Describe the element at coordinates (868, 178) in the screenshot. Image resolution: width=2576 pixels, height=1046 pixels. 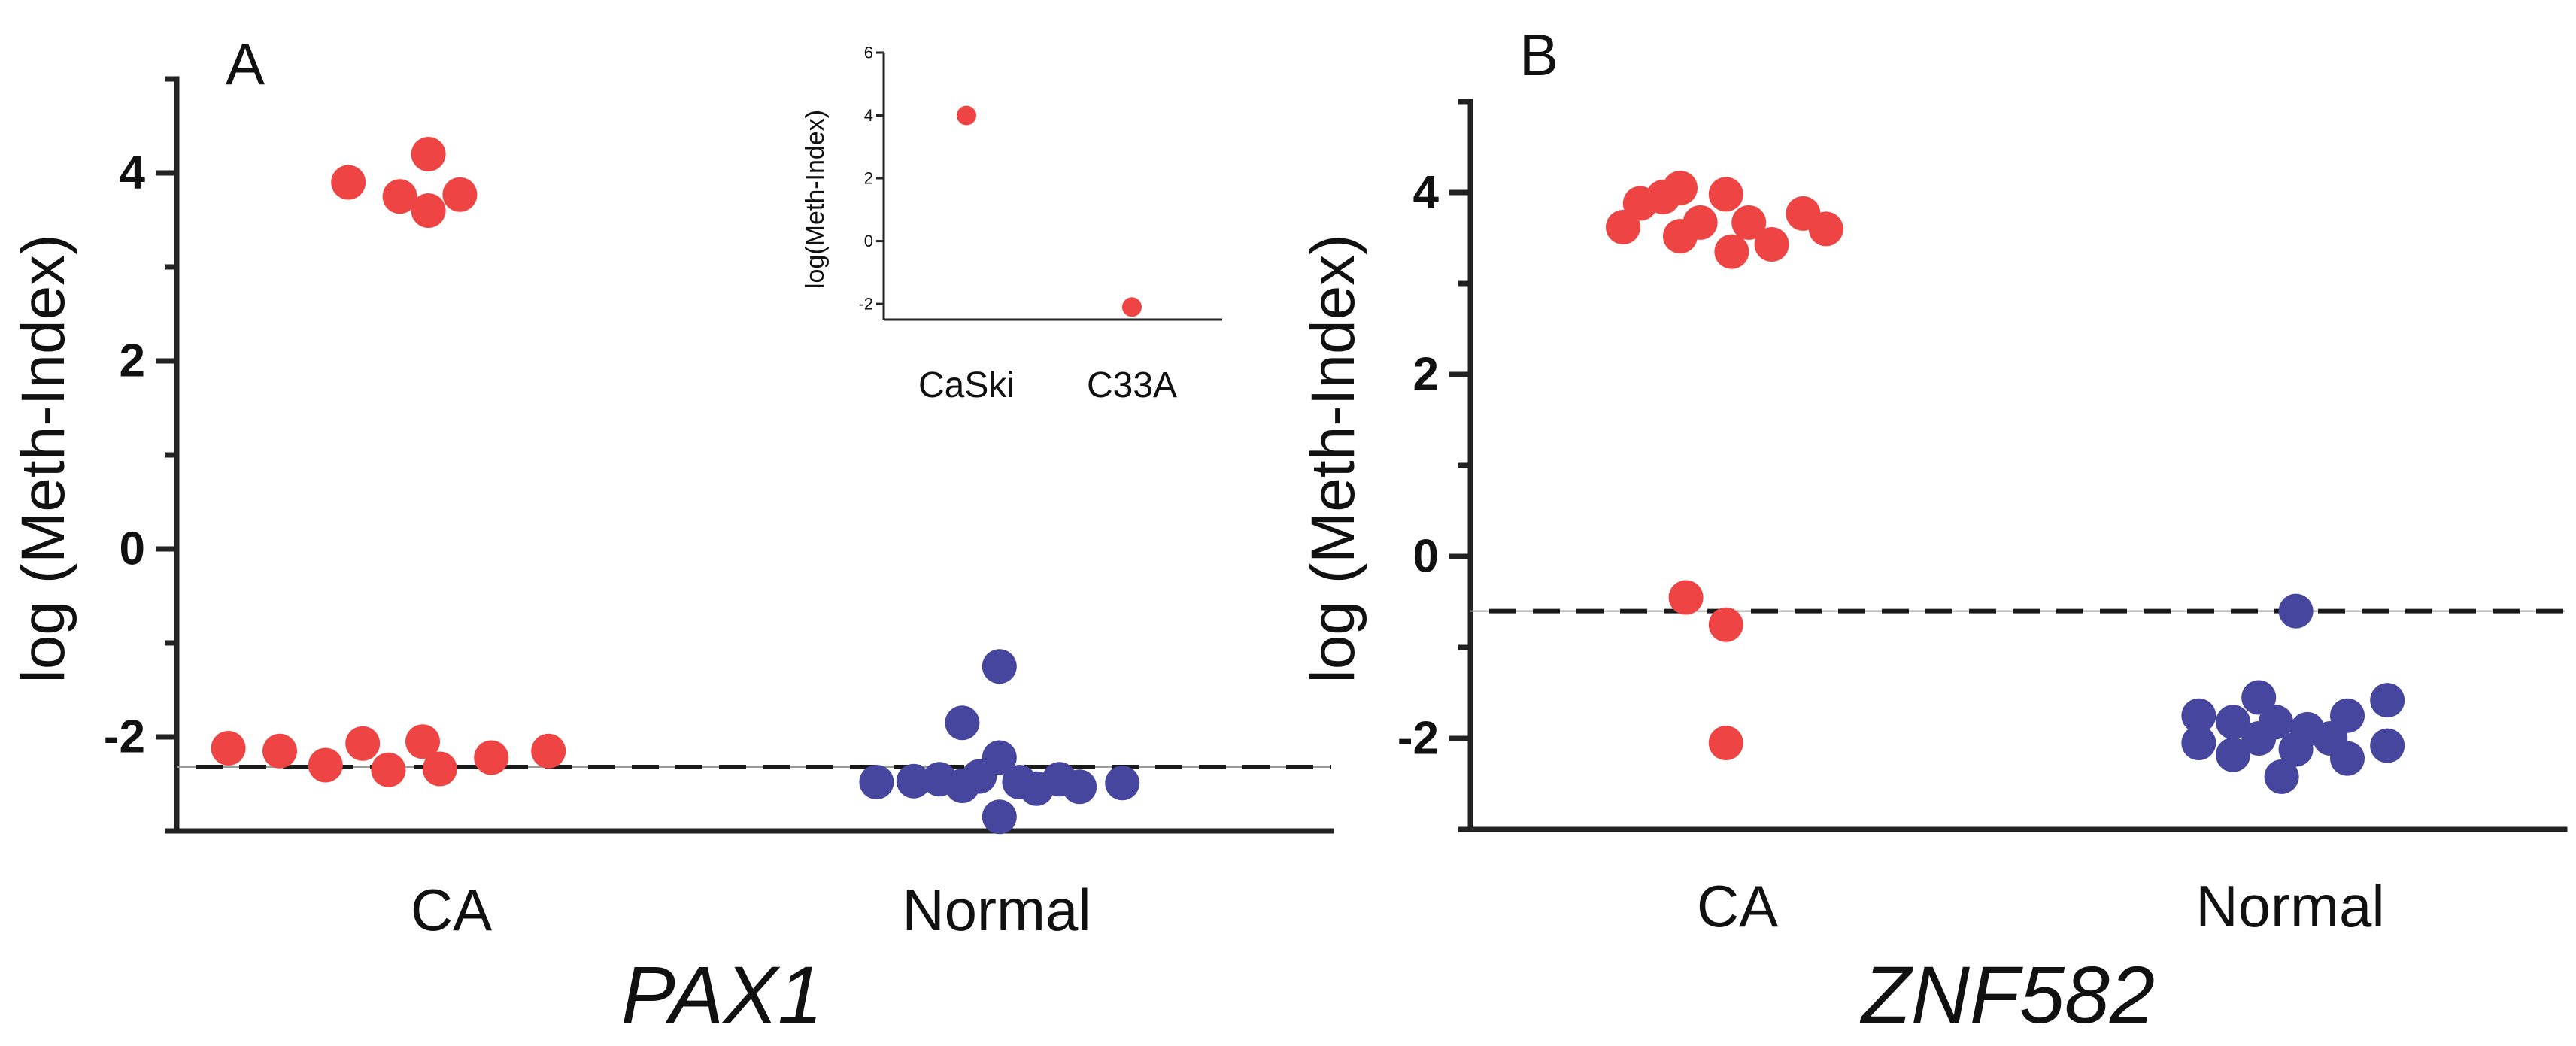
I see `inset-y-tick-label: 2` at that location.